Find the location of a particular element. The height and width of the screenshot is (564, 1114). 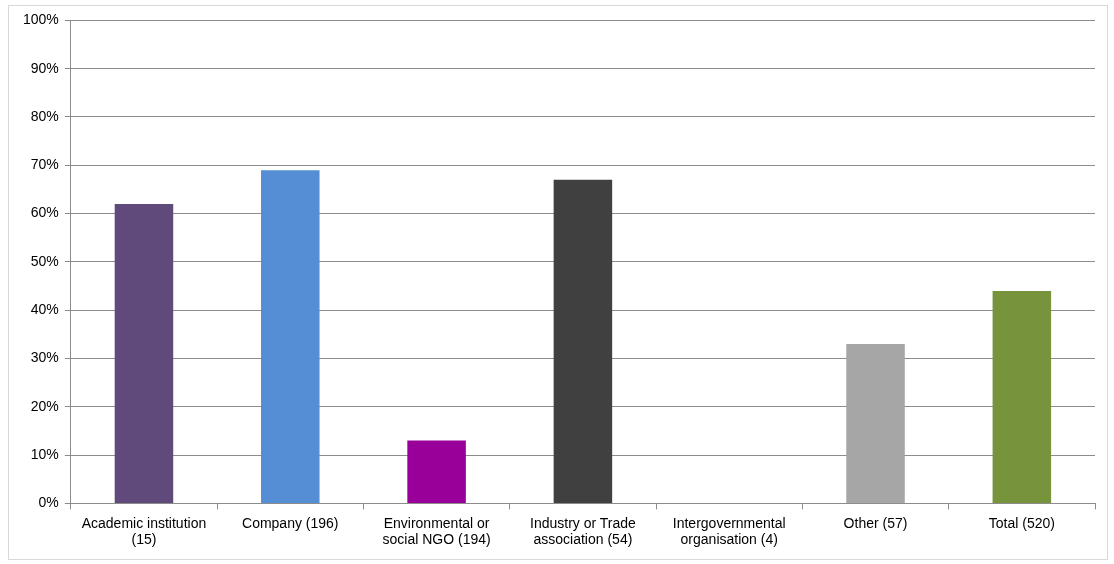

y-tick-label: 20% is located at coordinates (44, 405).